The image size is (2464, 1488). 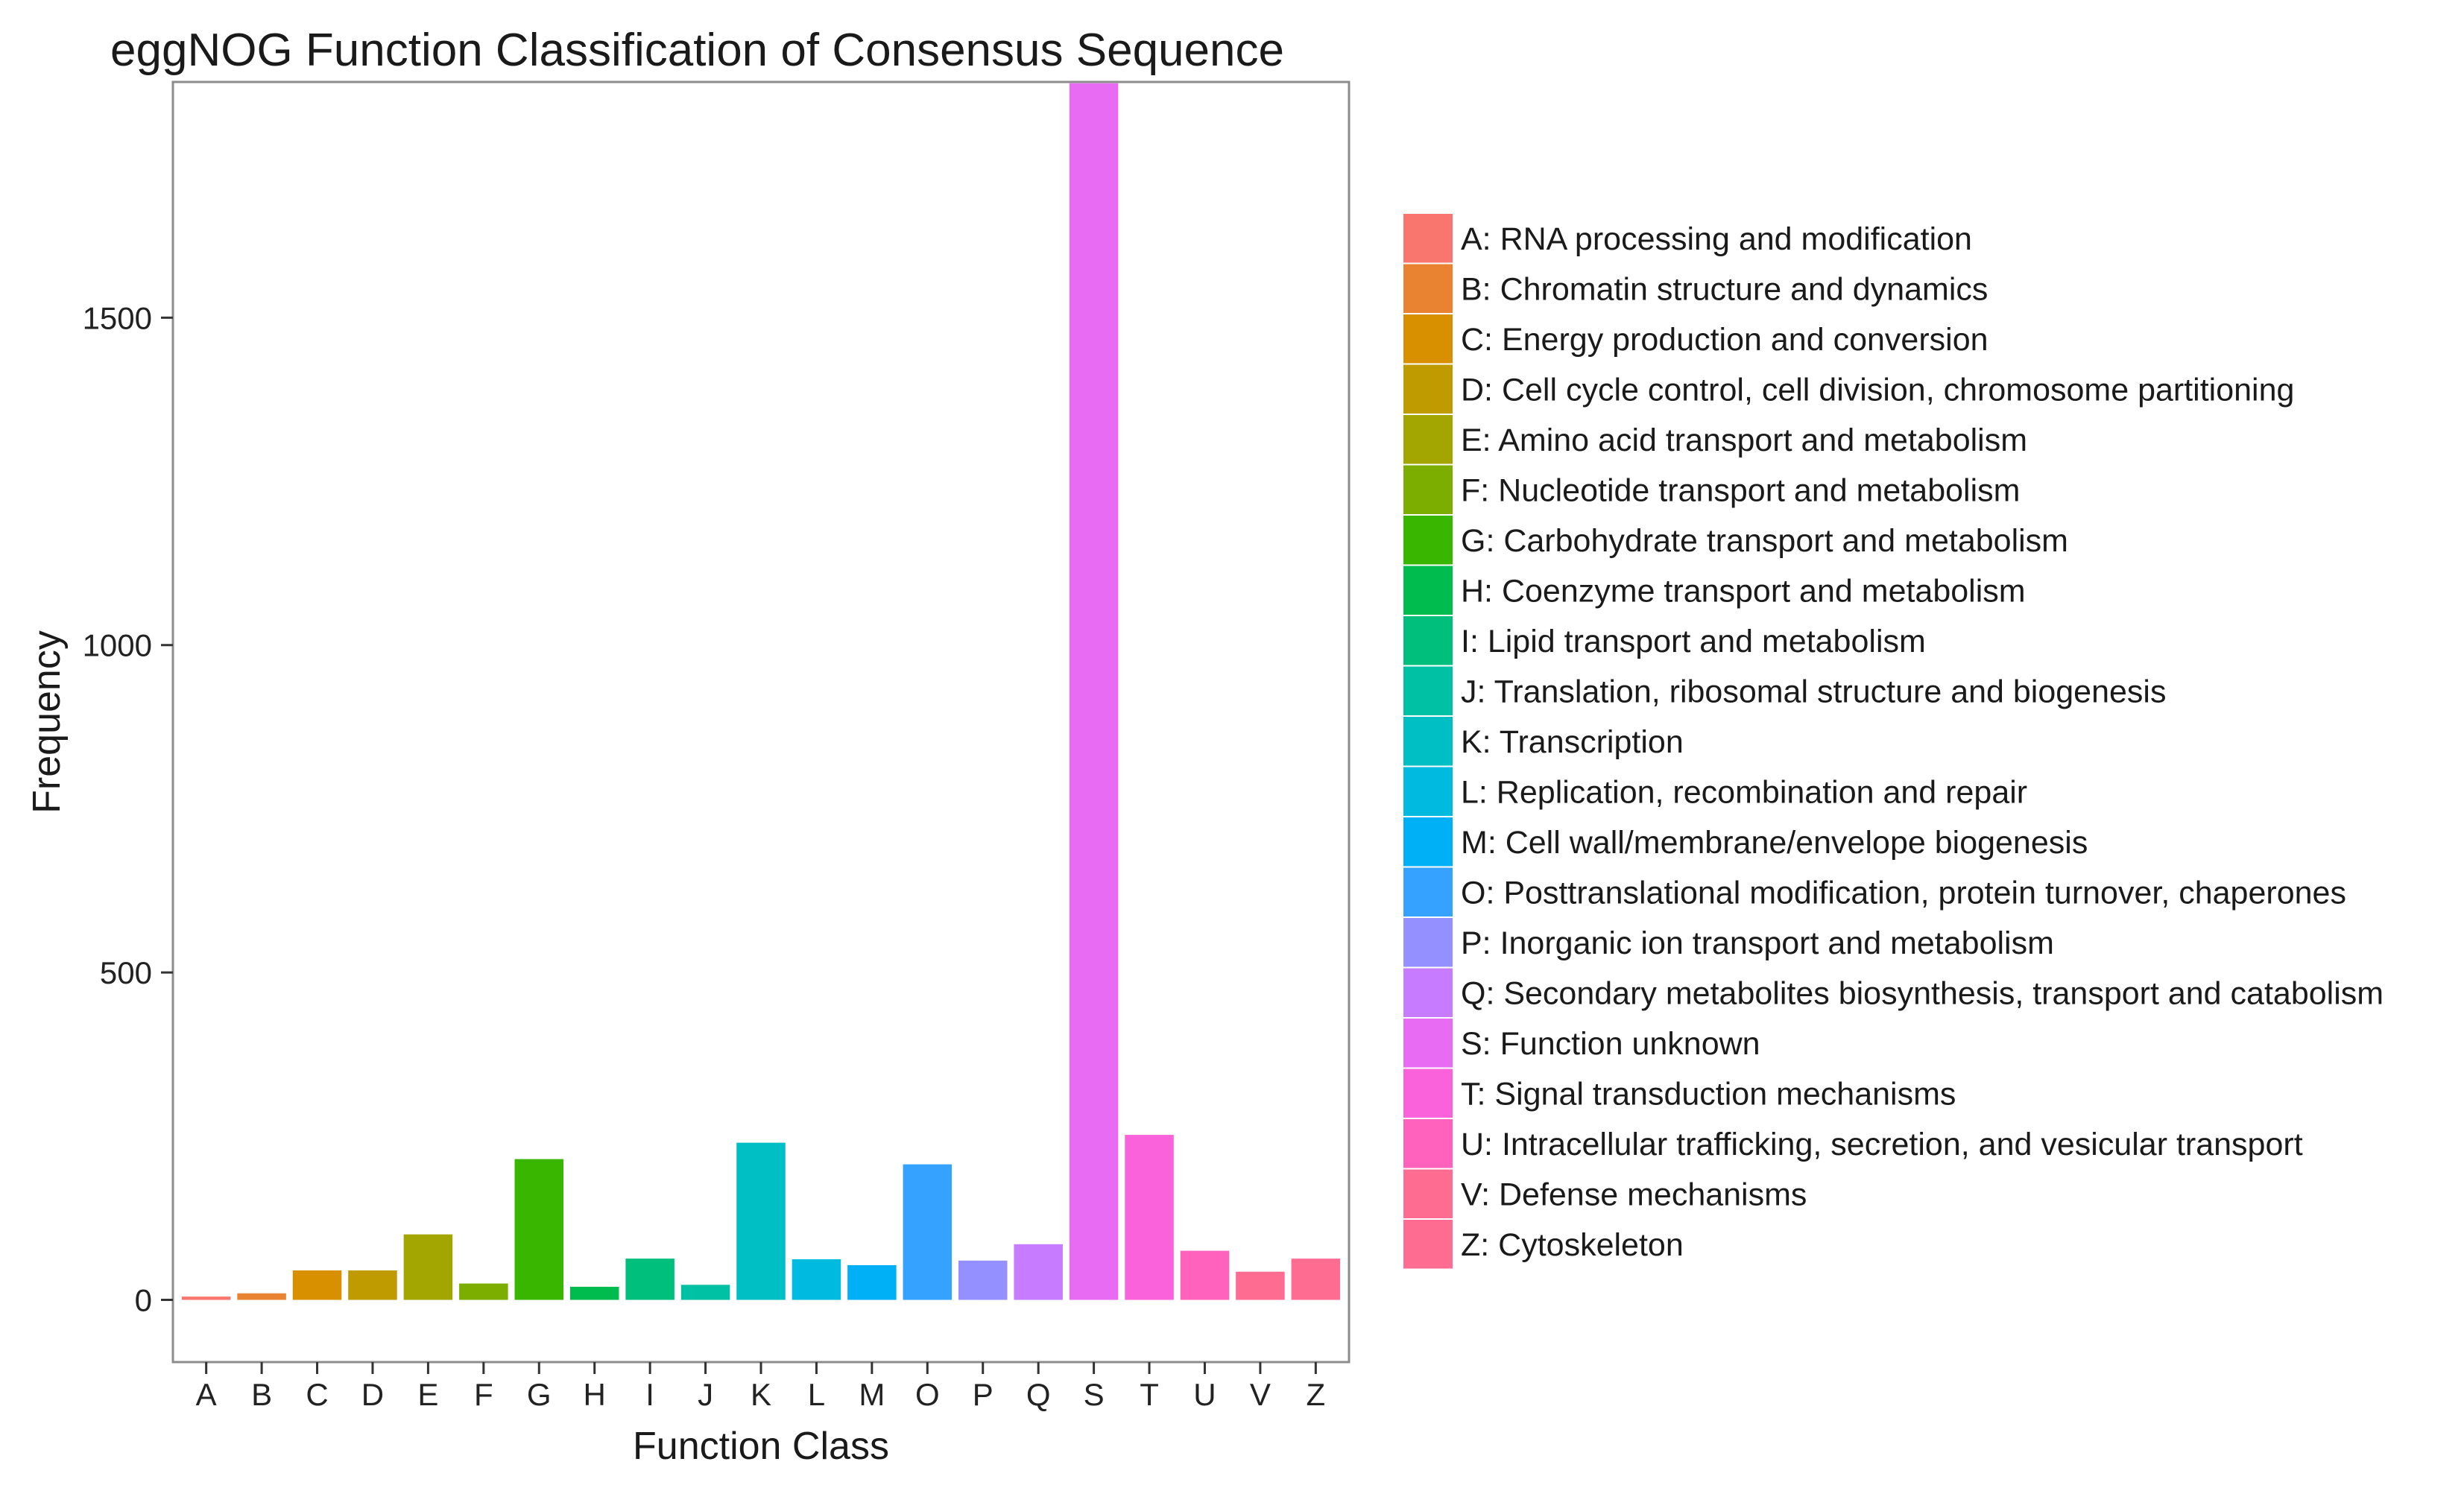 I want to click on x-tick-label: B, so click(x=261, y=1394).